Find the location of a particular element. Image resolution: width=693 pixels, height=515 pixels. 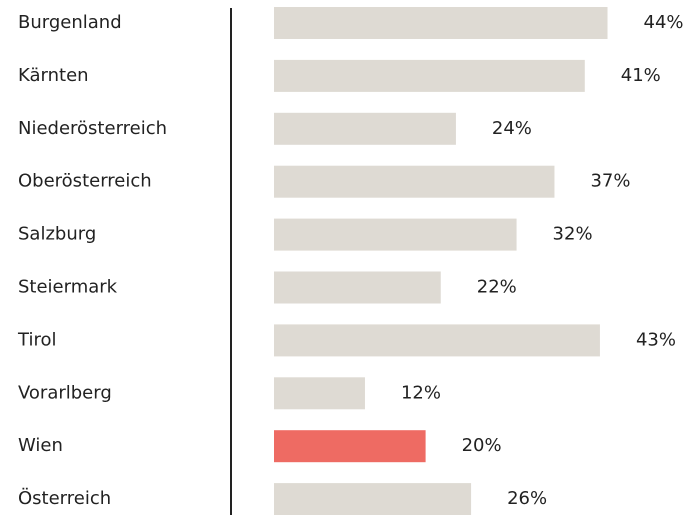

value-label: 43% is located at coordinates (656, 339).